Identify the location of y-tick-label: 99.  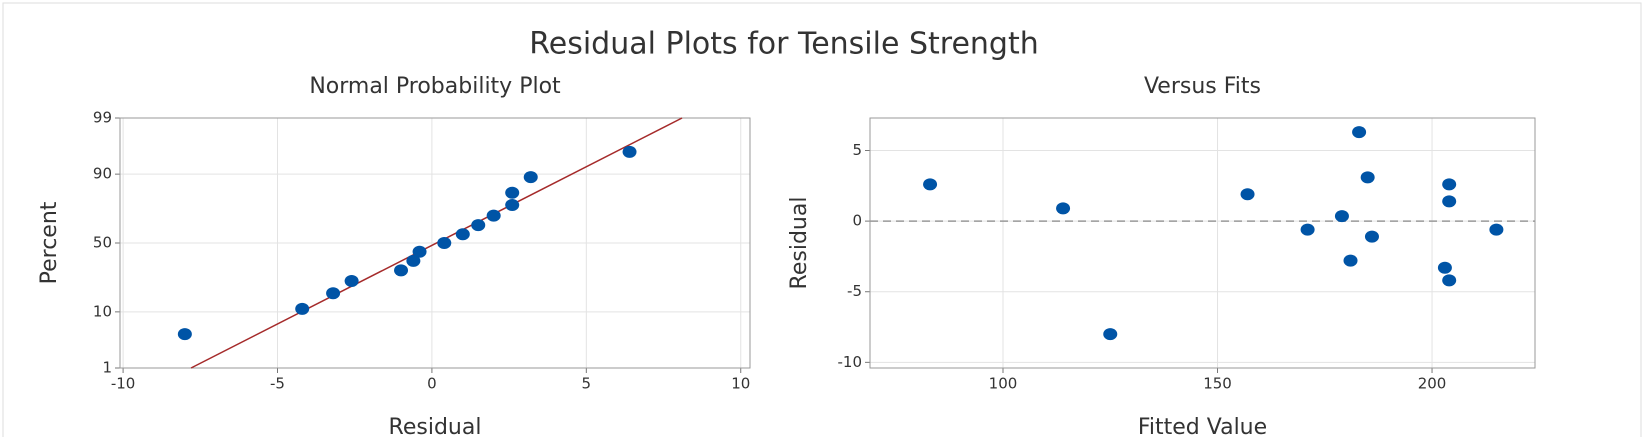
(102, 118).